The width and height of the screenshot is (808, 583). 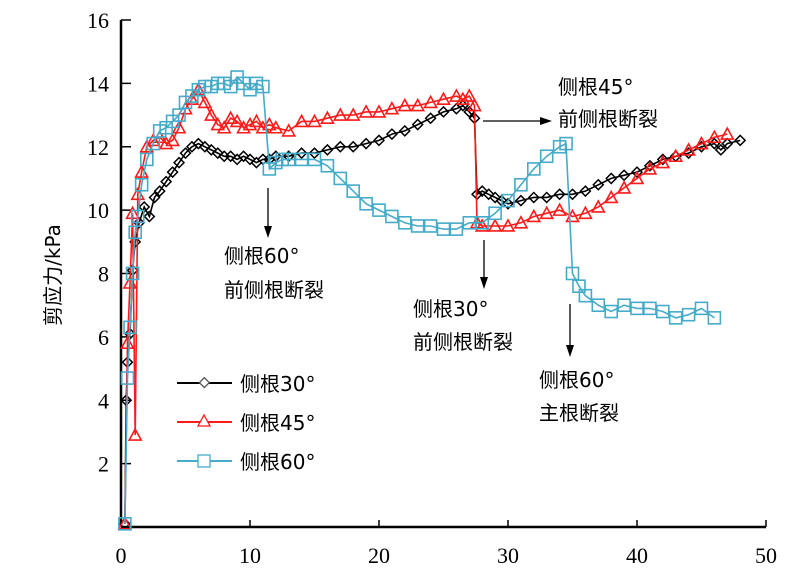 What do you see at coordinates (570, 103) in the screenshot?
I see `annotation-45-front: 侧根45° 前侧根断裂` at bounding box center [570, 103].